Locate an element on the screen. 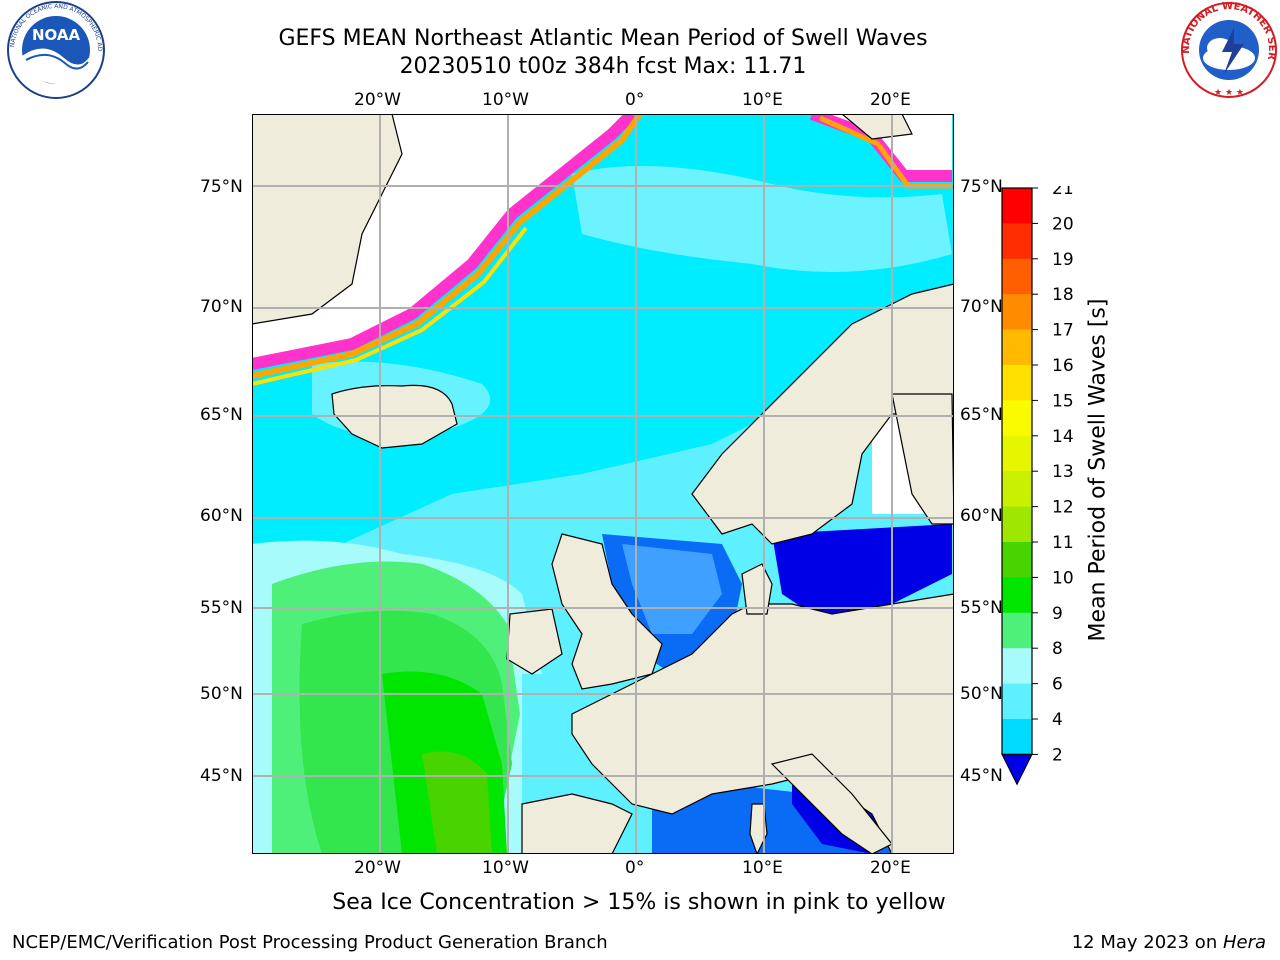 This screenshot has height=960, width=1280. footer-date: 12 May 2023 on Hera is located at coordinates (1169, 942).